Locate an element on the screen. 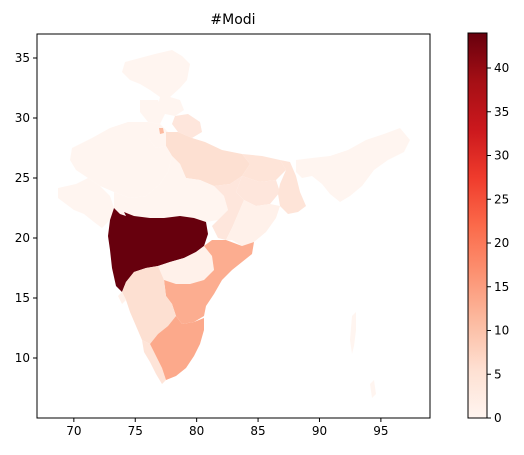  region-andaman-nicobar is located at coordinates (363, 355).